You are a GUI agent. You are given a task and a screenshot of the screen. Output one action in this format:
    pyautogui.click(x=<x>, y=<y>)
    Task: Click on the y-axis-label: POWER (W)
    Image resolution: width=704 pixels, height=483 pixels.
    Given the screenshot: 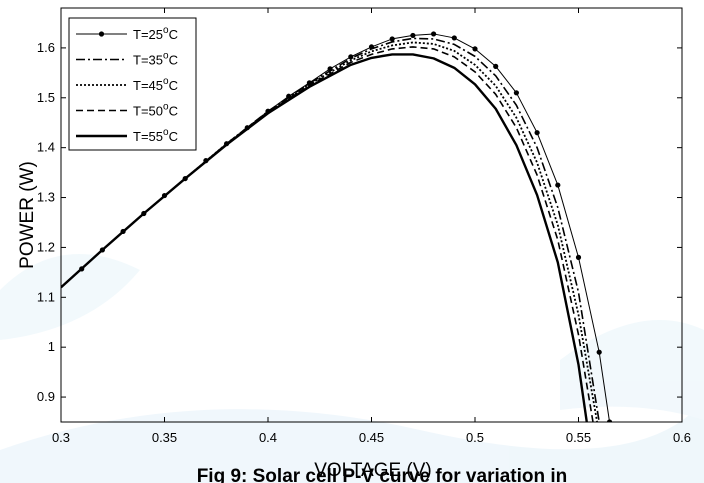 What is the action you would take?
    pyautogui.click(x=27, y=215)
    